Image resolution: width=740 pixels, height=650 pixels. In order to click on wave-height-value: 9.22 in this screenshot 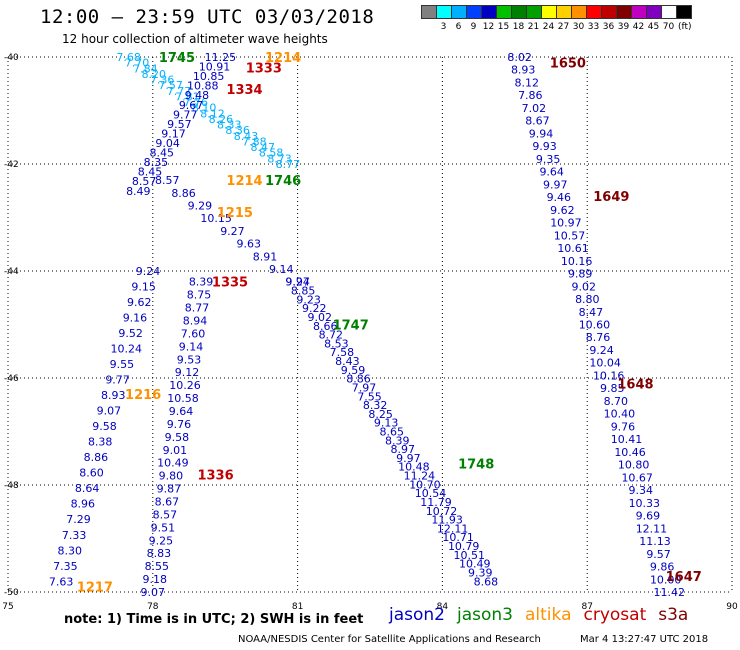, I will do `click(314, 308)`.